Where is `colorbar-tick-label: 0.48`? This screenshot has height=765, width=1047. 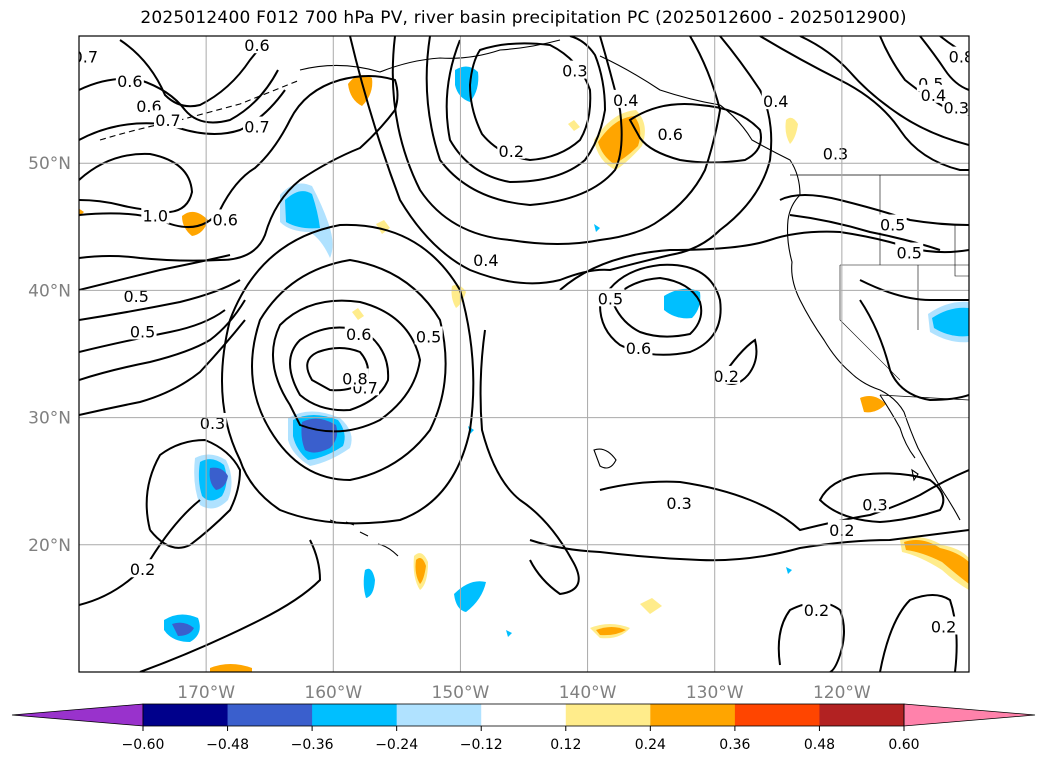
colorbar-tick-label: 0.48 is located at coordinates (819, 745).